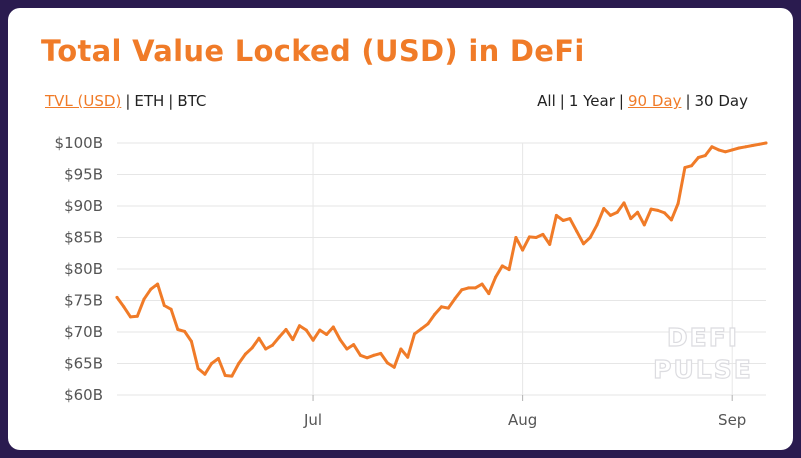 The width and height of the screenshot is (801, 458). What do you see at coordinates (703, 369) in the screenshot?
I see `watermark-line-2: PULSE` at bounding box center [703, 369].